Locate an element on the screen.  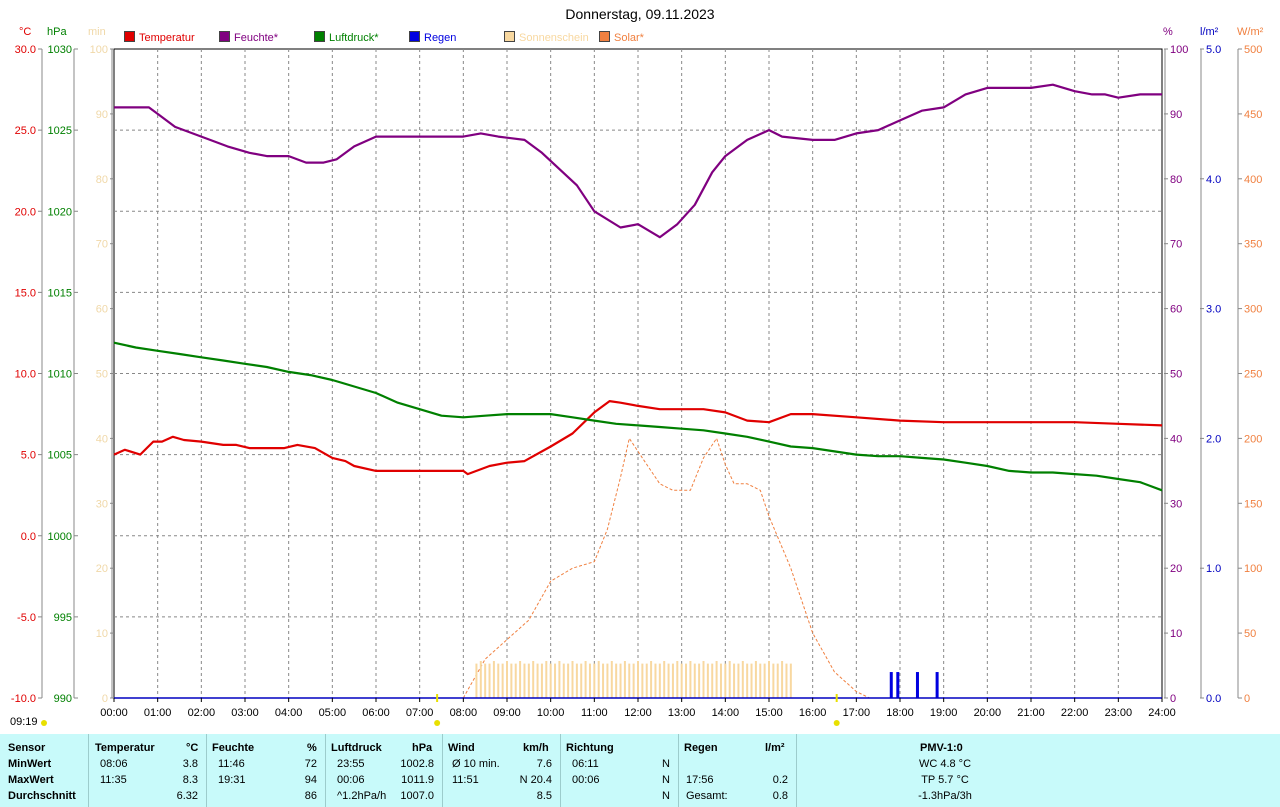
sun-unit: min is located at coordinates (97, 32).